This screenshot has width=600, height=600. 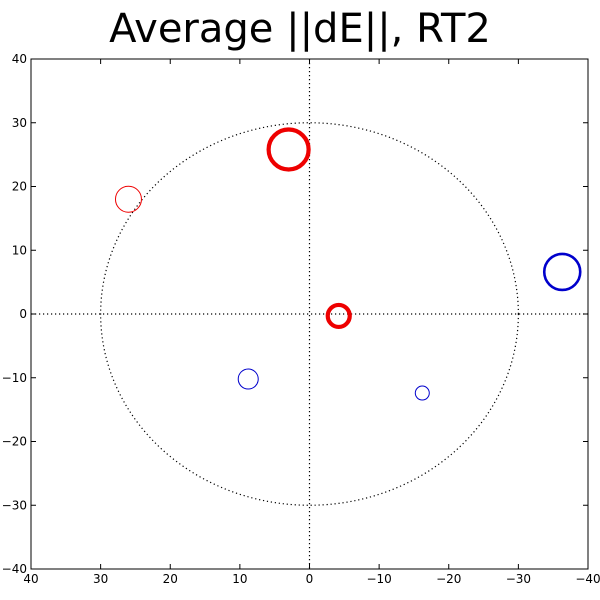 I want to click on x-tick-label: 20, so click(x=170, y=579).